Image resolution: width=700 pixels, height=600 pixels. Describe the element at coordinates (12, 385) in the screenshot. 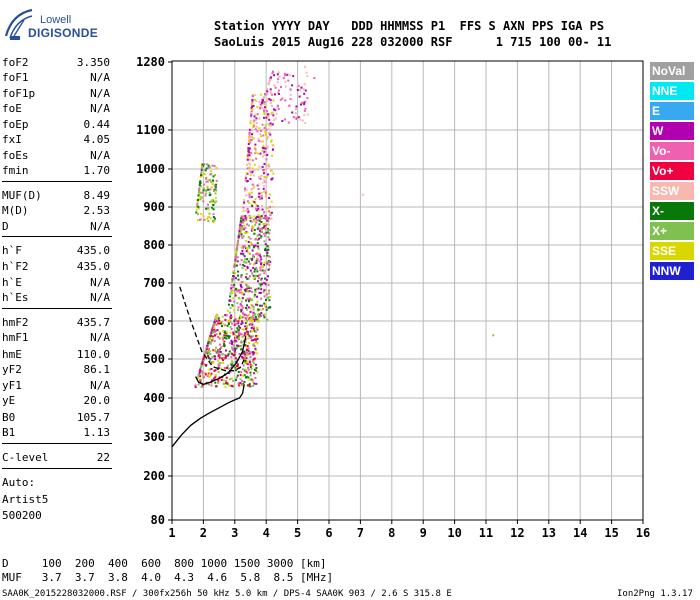

I see `param-name: yF1` at that location.